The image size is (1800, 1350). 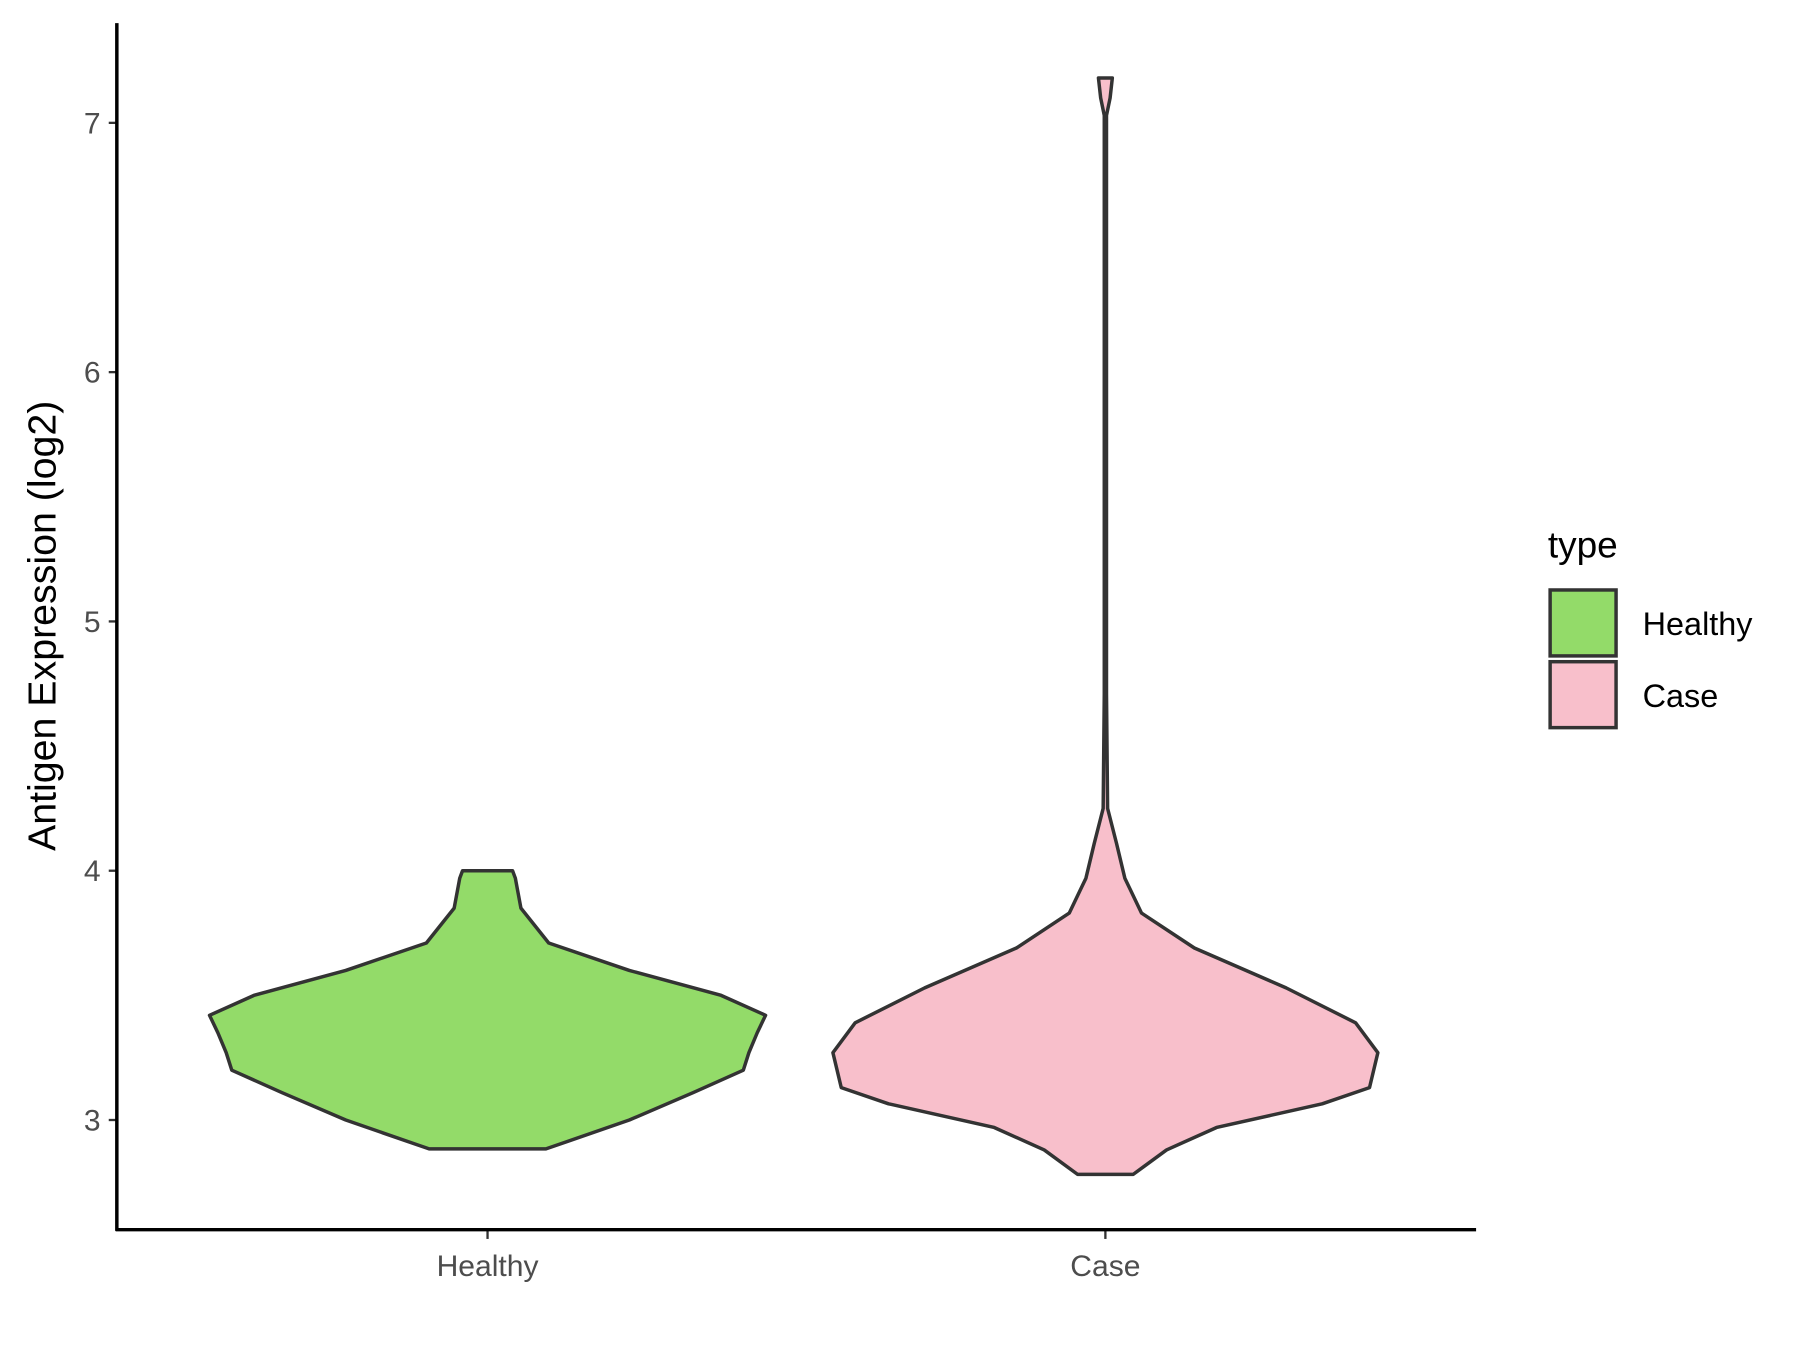 I want to click on y-tick-label: 6, so click(x=92, y=373).